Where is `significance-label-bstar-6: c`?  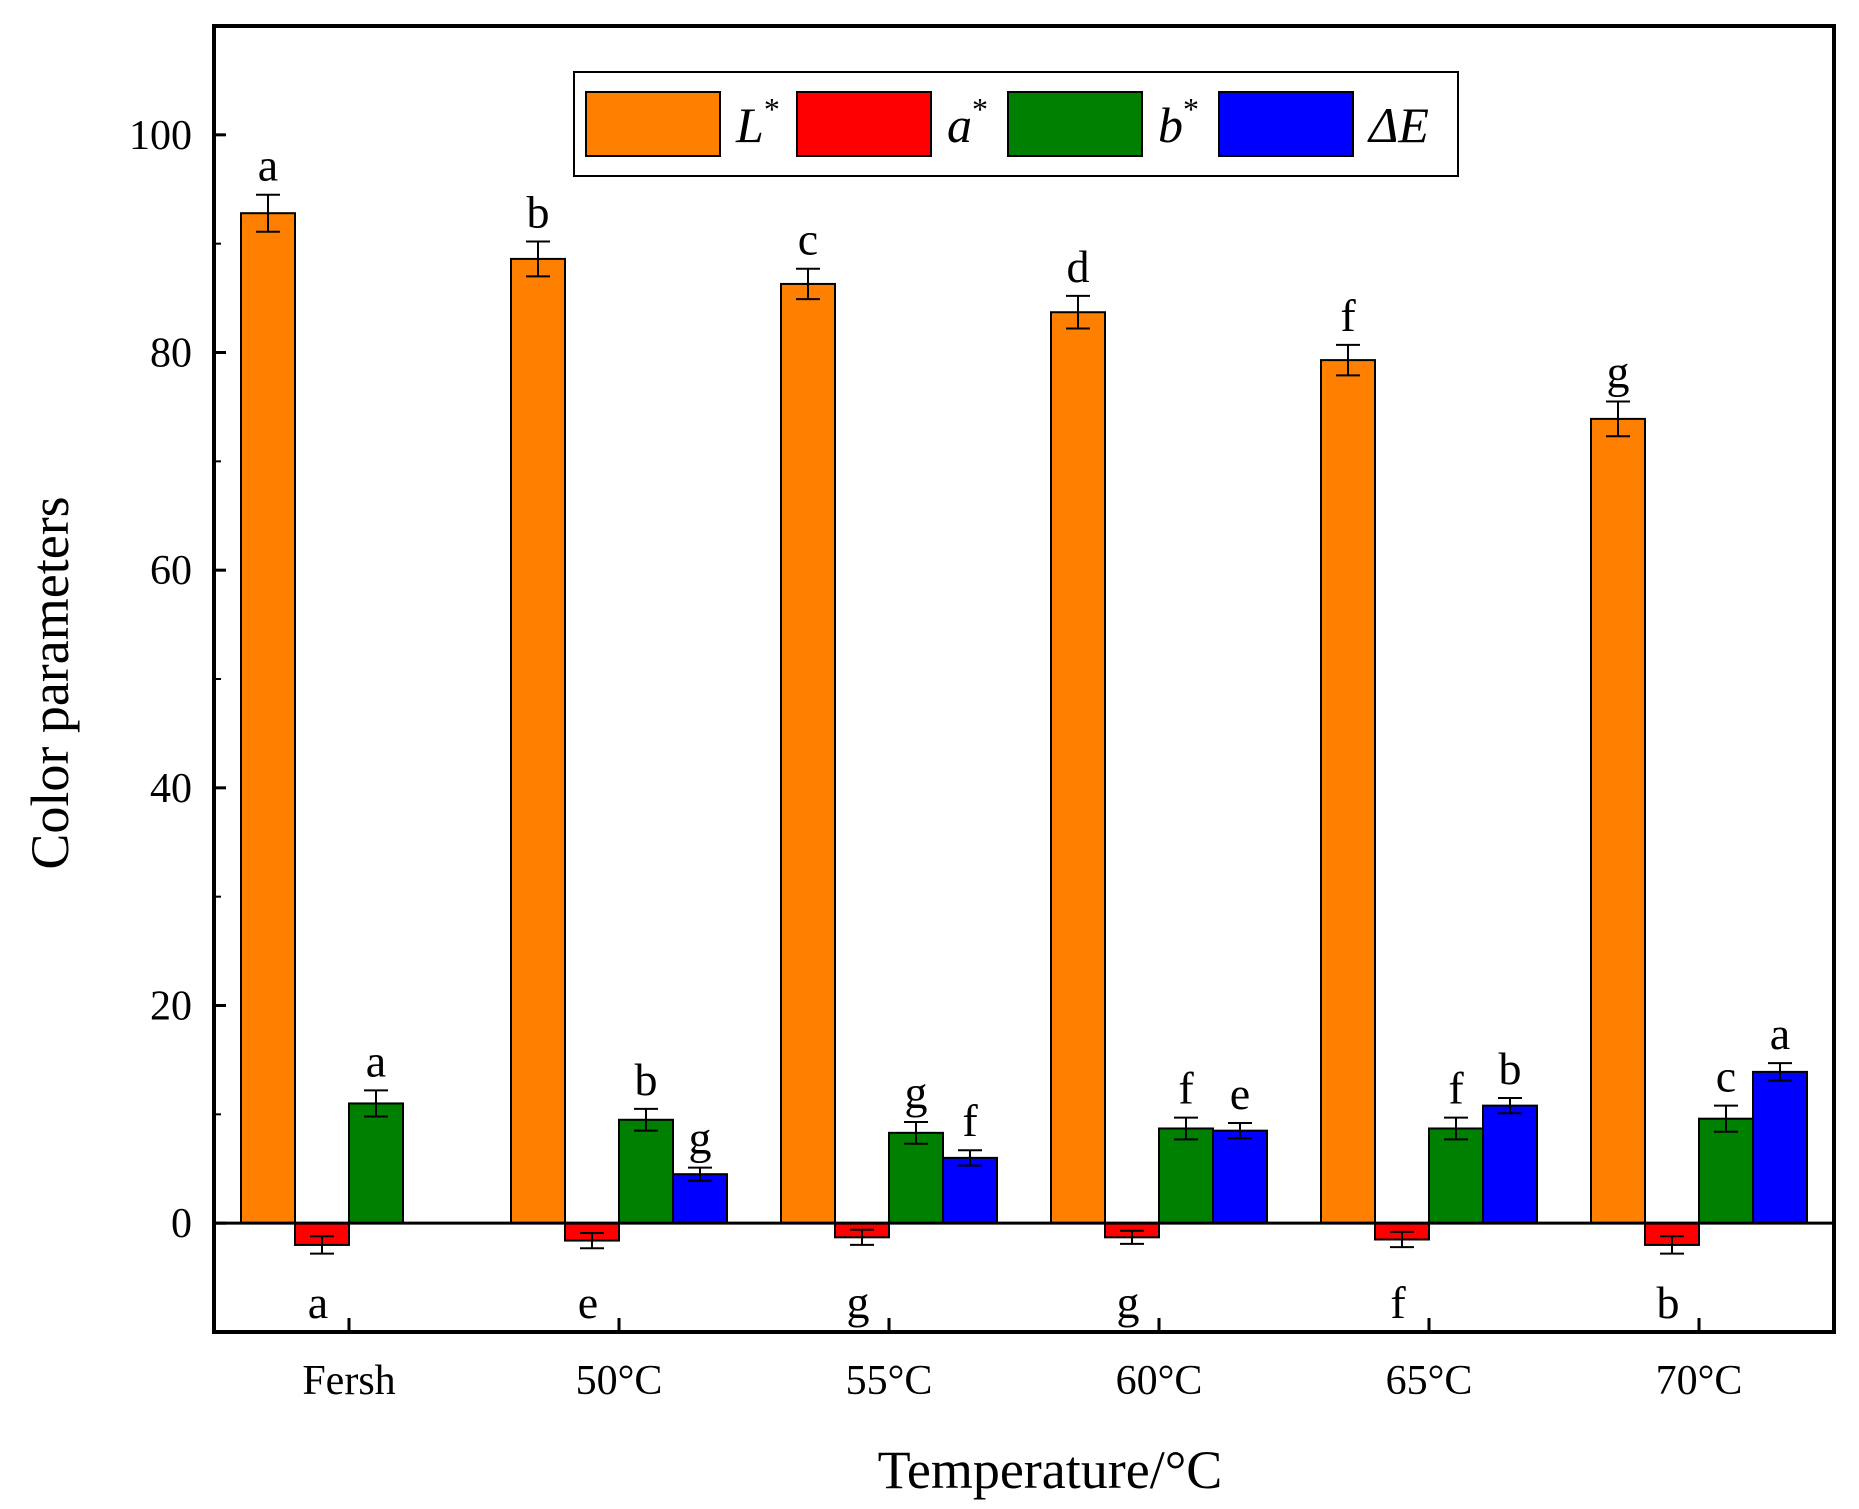
significance-label-bstar-6: c is located at coordinates (1726, 1076).